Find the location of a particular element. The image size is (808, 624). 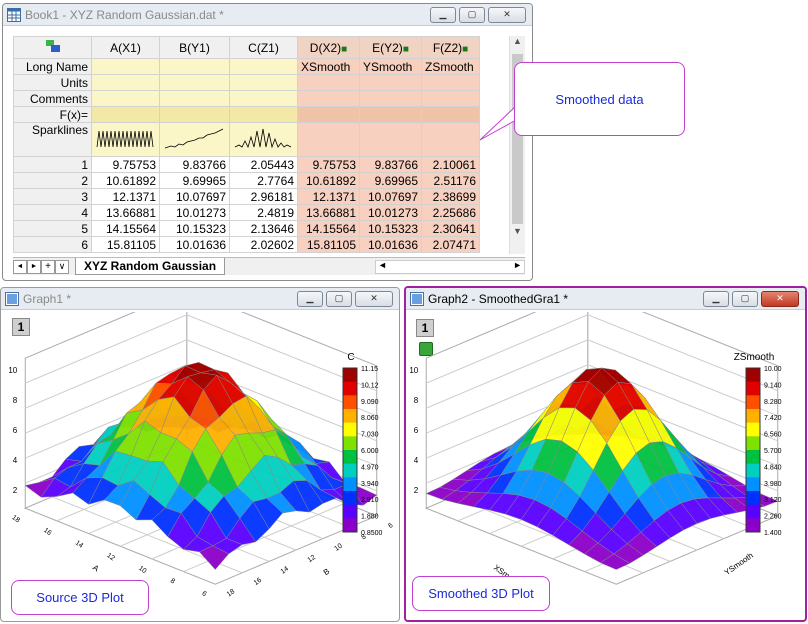

row-number: 4 is located at coordinates (52, 212).